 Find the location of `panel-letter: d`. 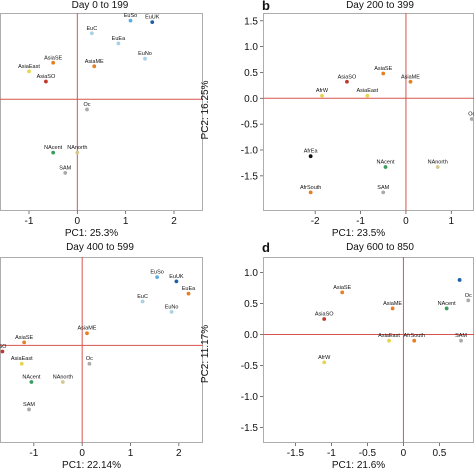

panel-letter: d is located at coordinates (266, 247).